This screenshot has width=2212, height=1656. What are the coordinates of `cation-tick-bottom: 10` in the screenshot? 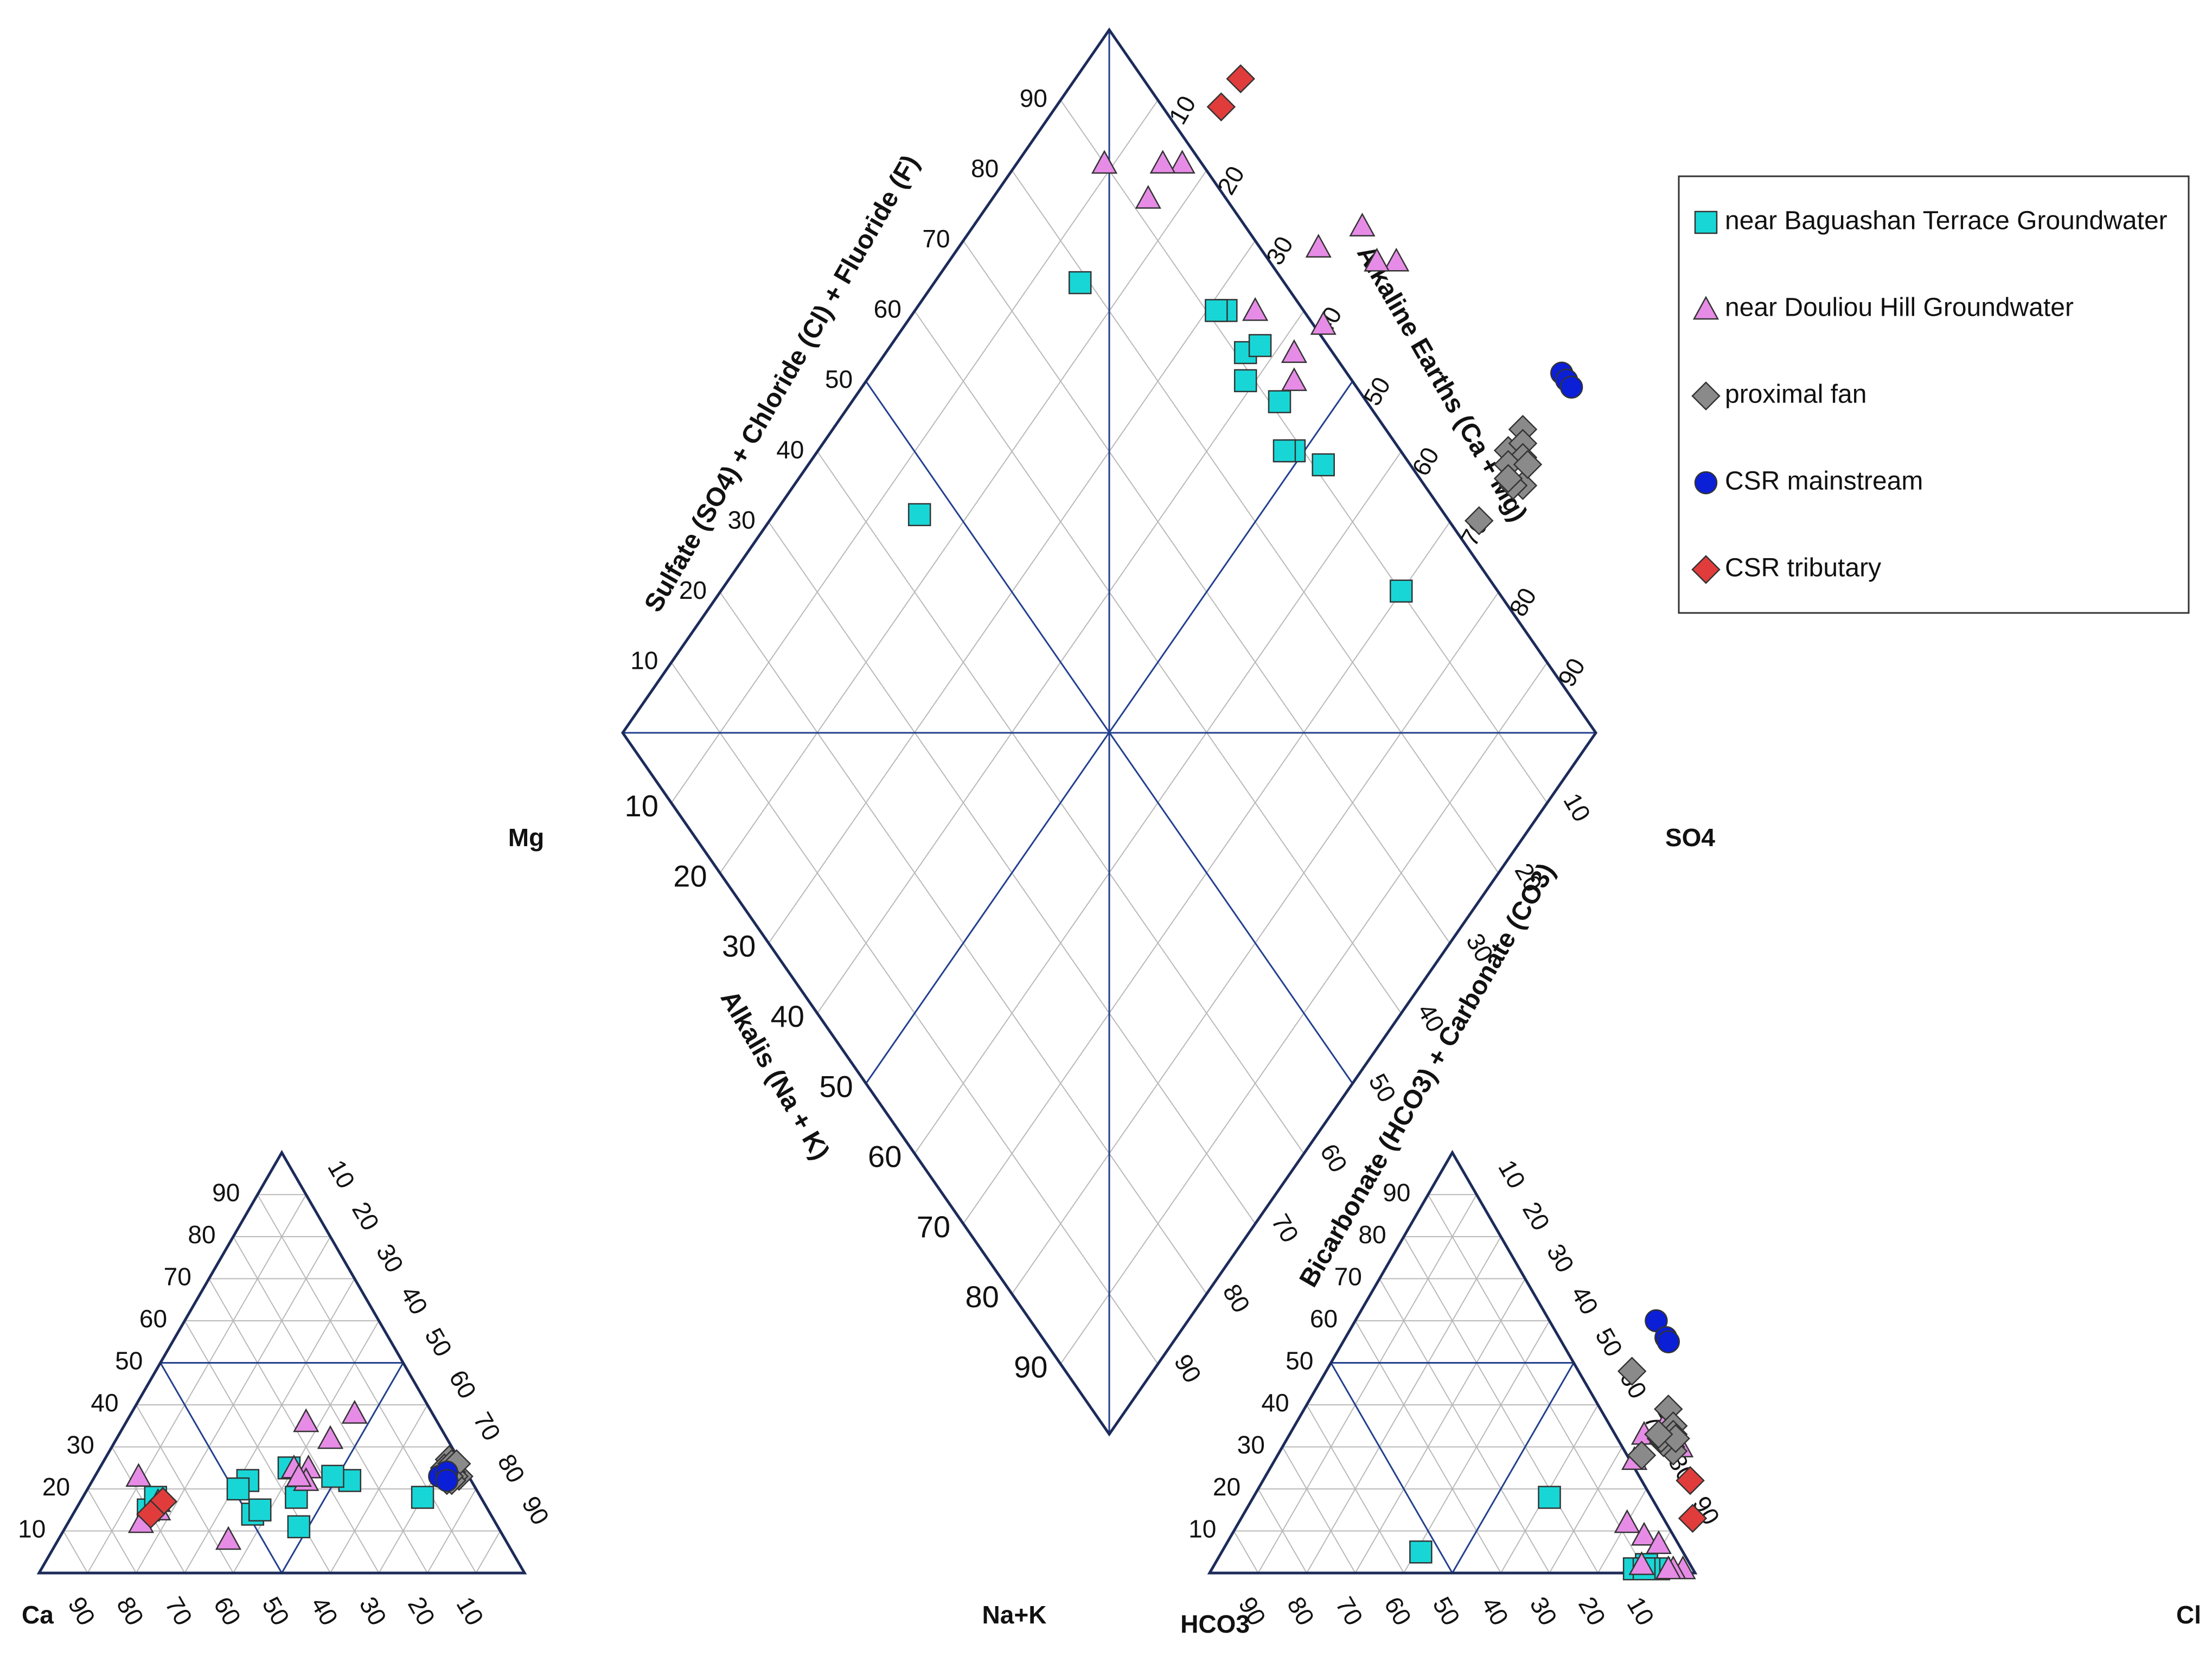 It's located at (471, 1611).